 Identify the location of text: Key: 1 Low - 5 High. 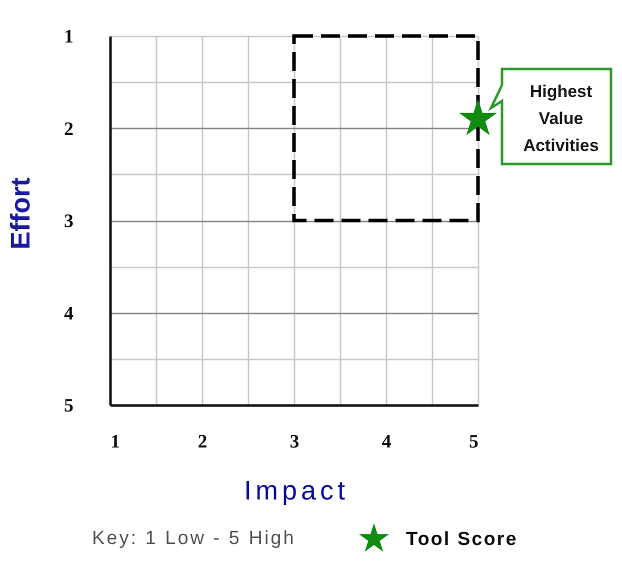
(194, 538).